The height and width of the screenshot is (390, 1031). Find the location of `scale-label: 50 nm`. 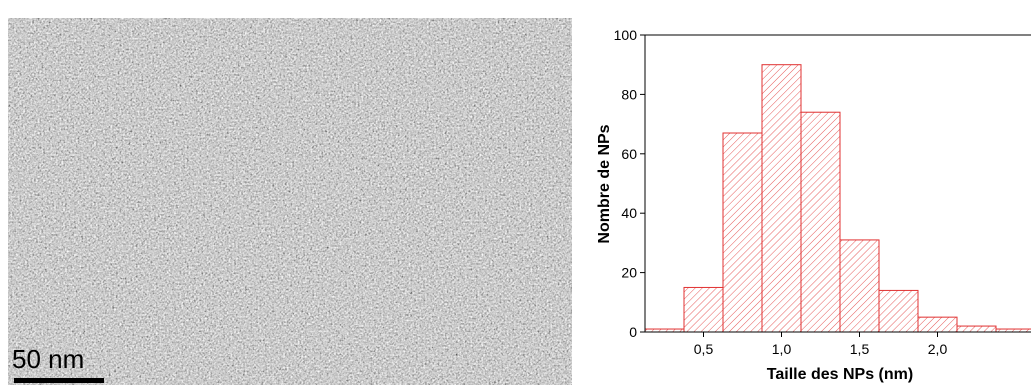

scale-label: 50 nm is located at coordinates (48, 359).